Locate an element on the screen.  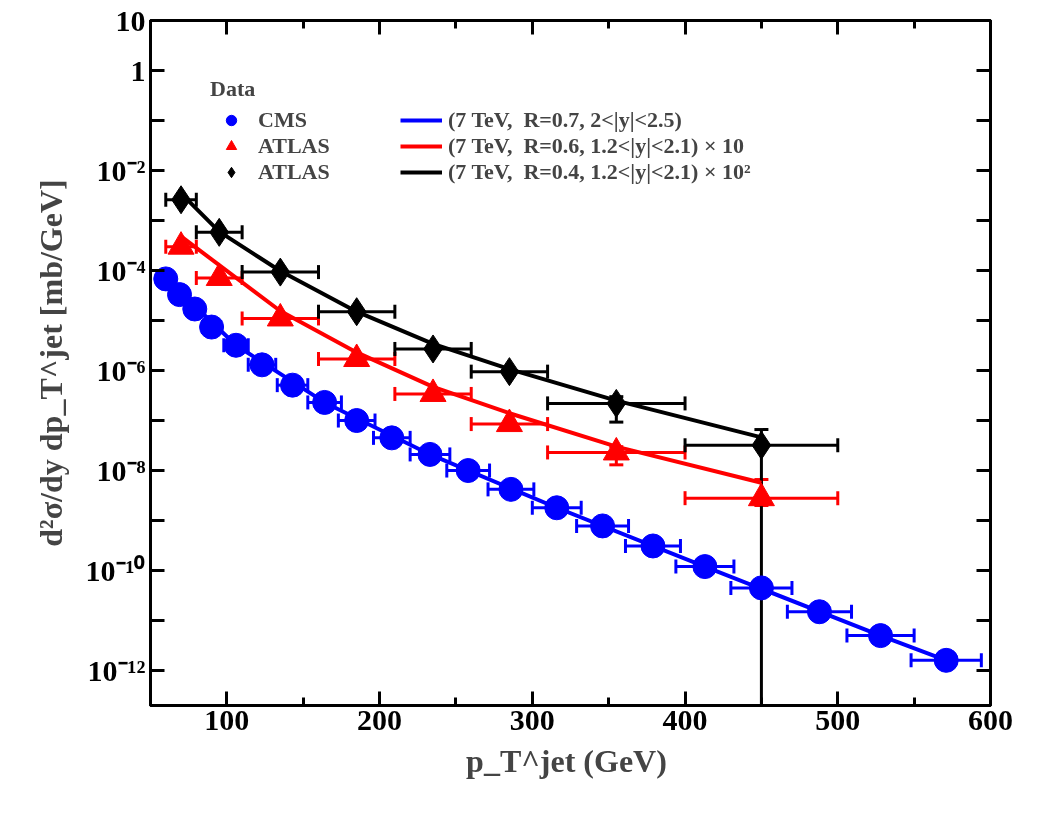
y-tick-label: 10⁻⁴ is located at coordinates (121, 271).